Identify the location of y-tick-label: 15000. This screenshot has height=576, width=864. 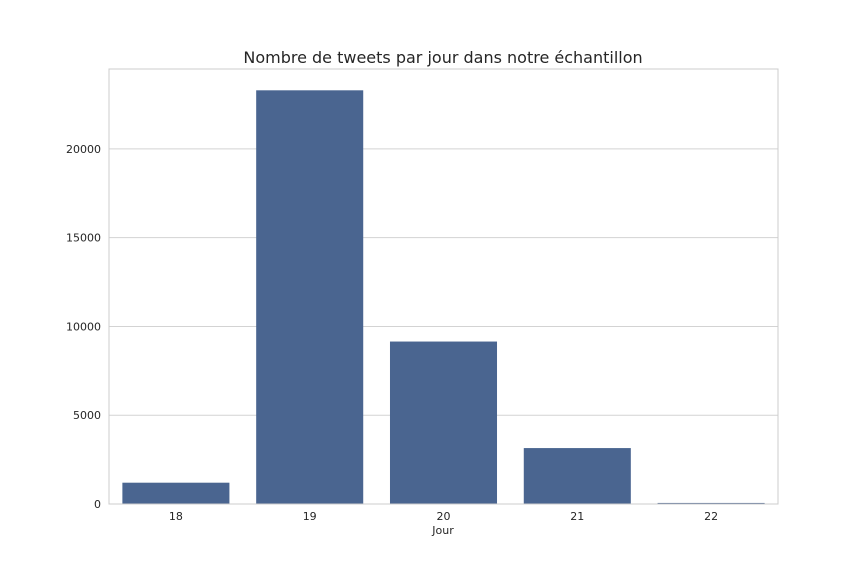
(83, 238).